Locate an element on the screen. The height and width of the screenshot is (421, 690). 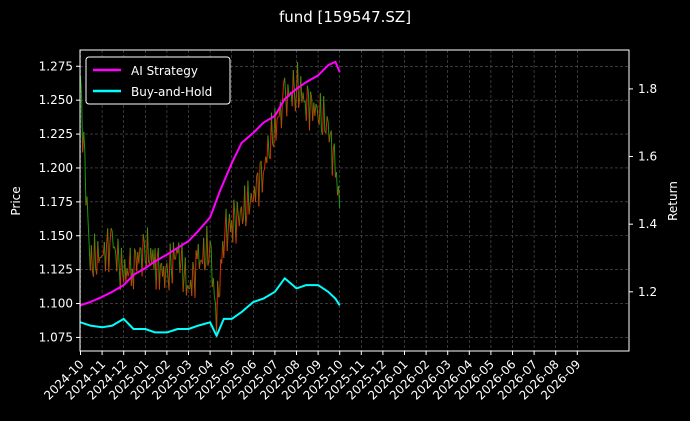
y-left-tick-label-1: 1.100 is located at coordinates (56, 304).